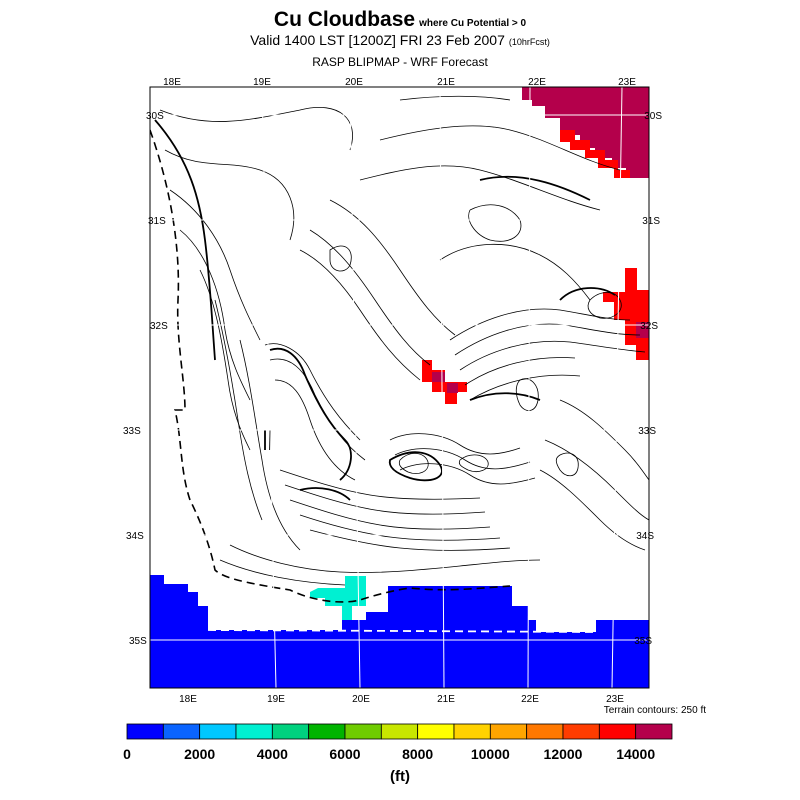 Image resolution: width=800 pixels, height=800 pixels. What do you see at coordinates (400, 62) in the screenshot?
I see `forecast-source: RASP BLIPMAP - WRF Forecast` at bounding box center [400, 62].